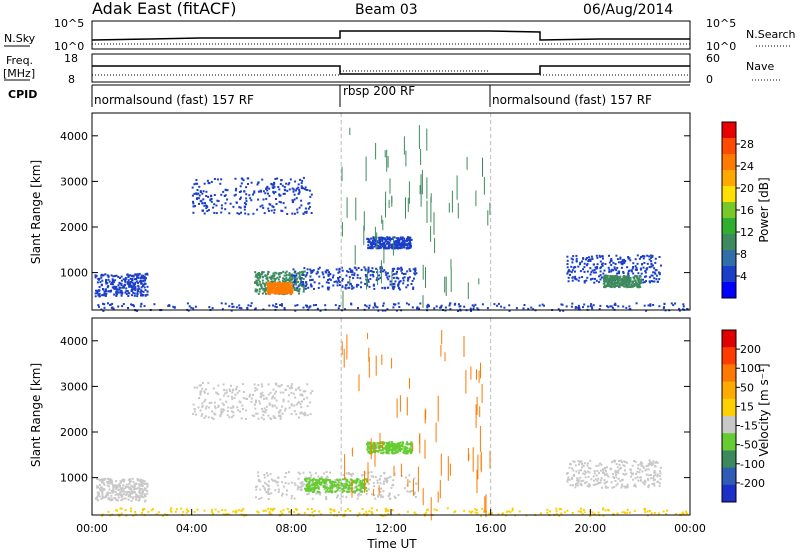 The height and width of the screenshot is (554, 800). I want to click on nave-tick-top: 60, so click(713, 58).